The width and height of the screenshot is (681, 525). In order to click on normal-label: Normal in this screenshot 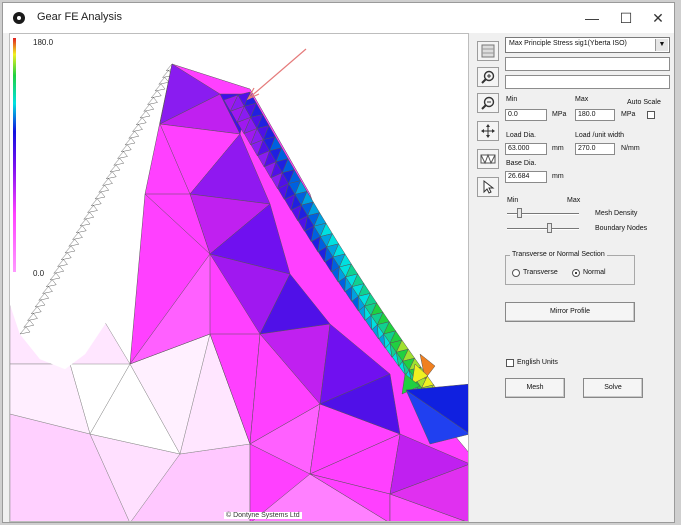, I will do `click(594, 272)`.